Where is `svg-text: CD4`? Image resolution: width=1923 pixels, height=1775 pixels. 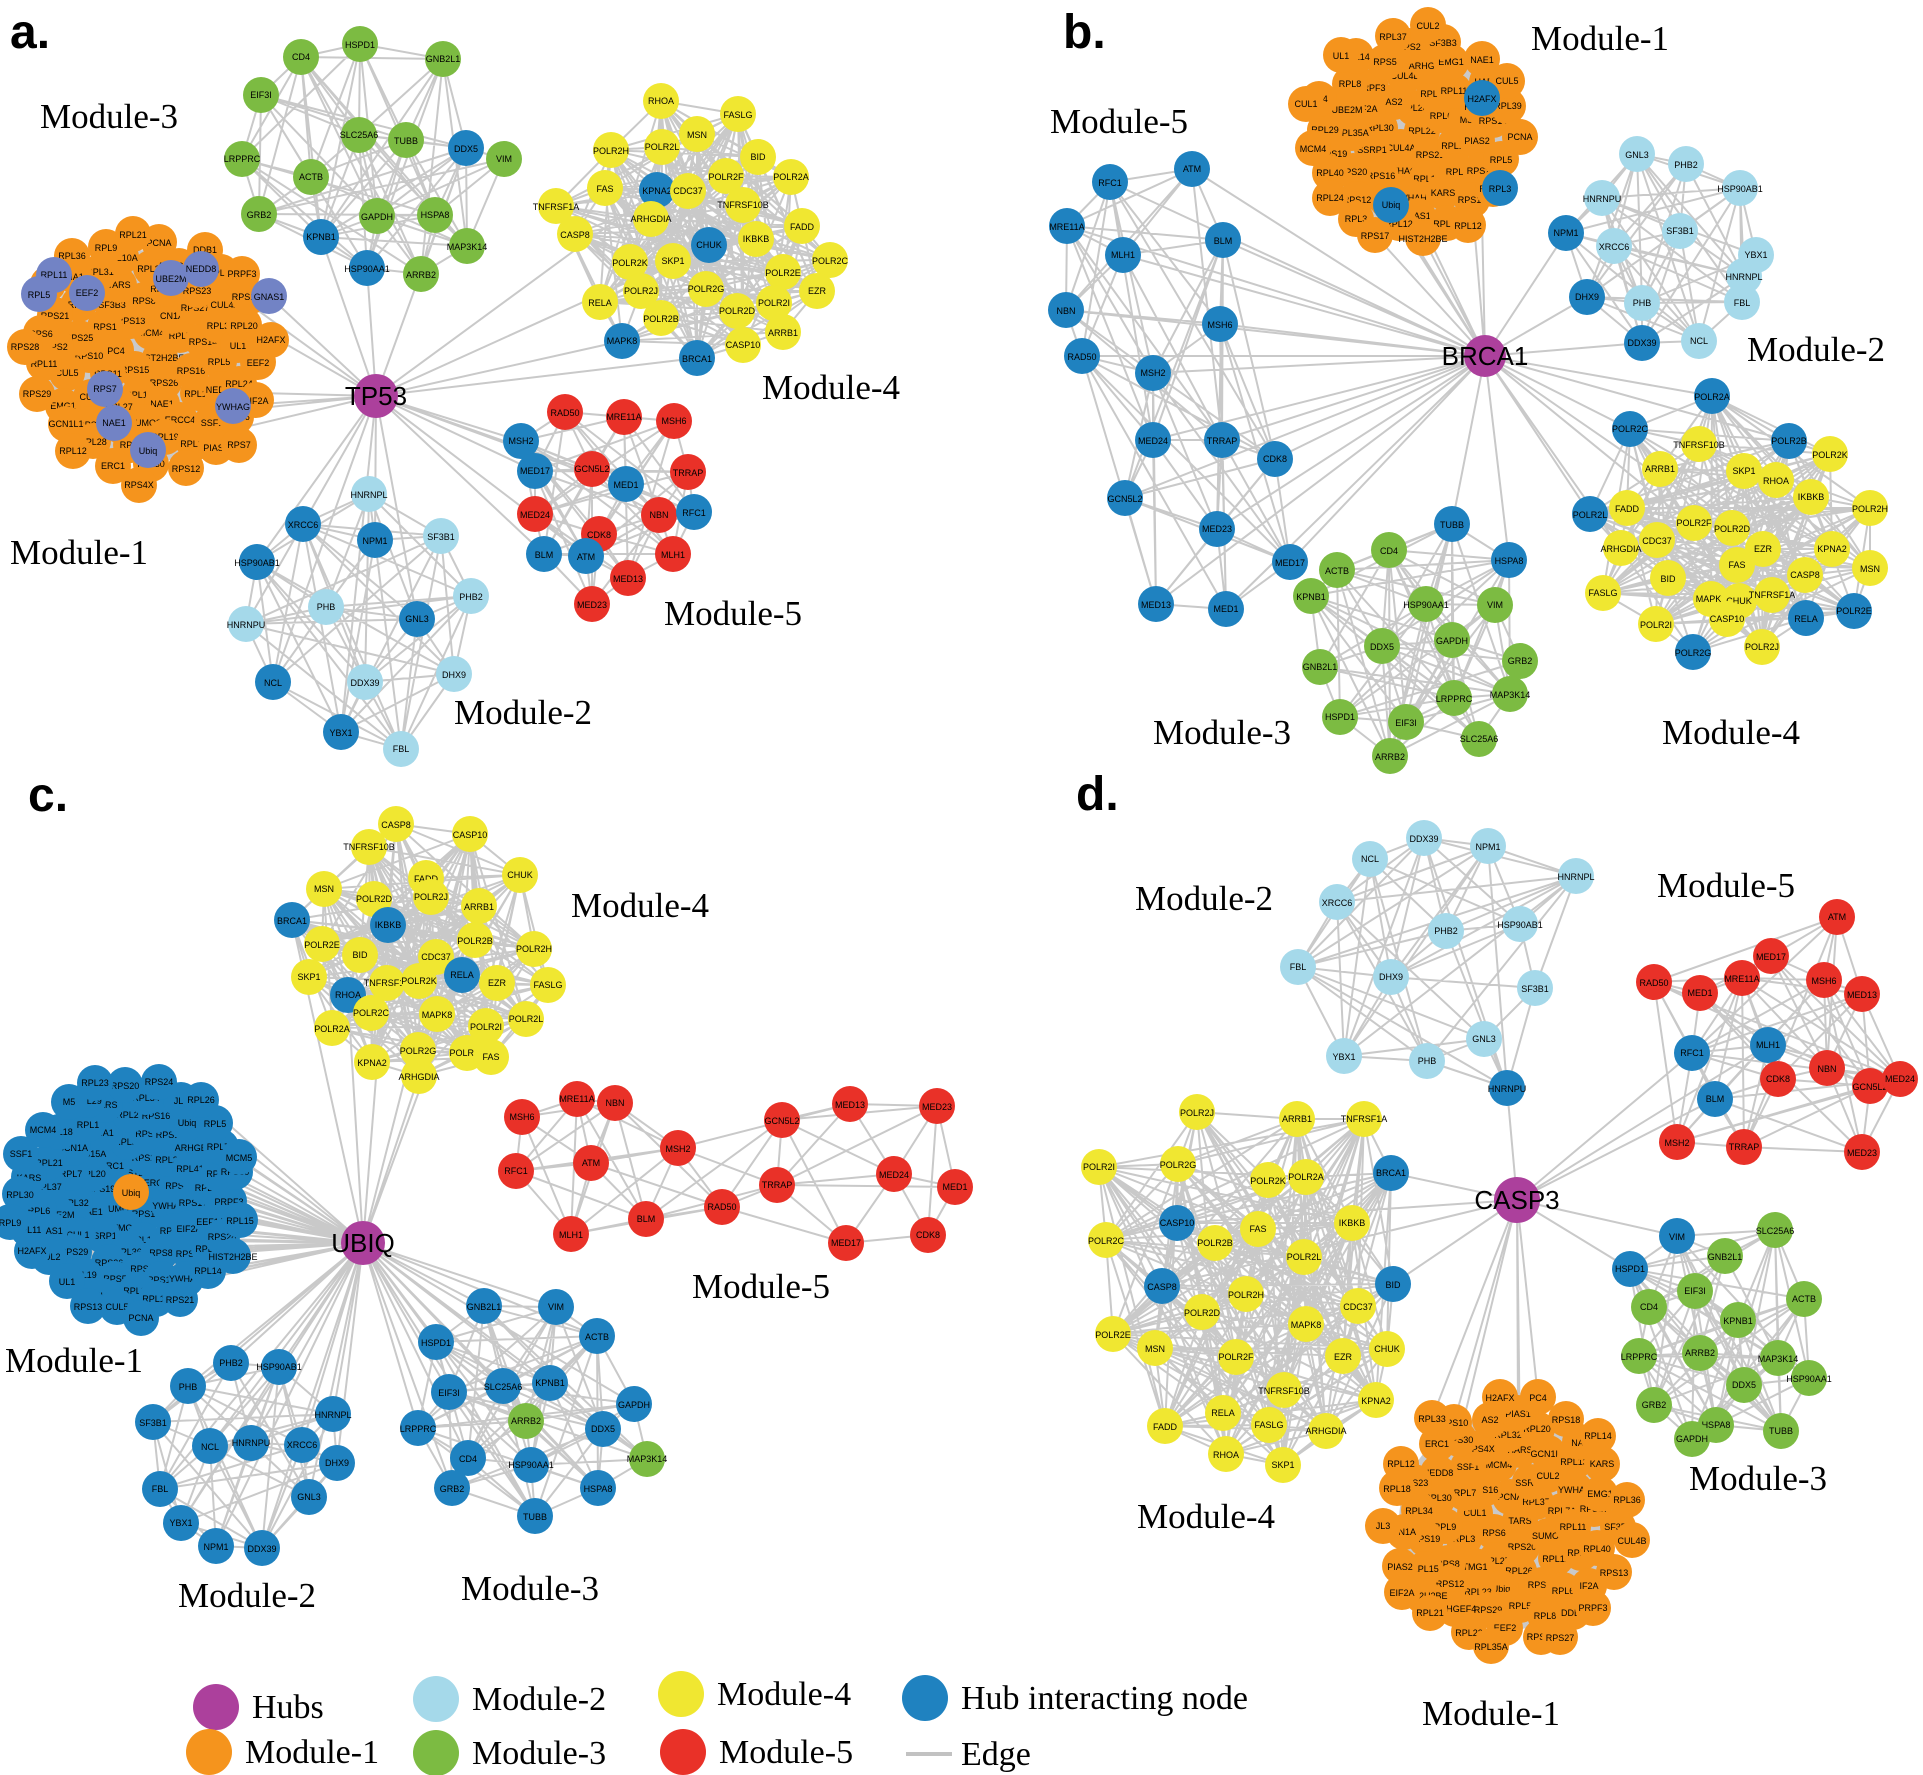 svg-text: CD4 is located at coordinates (1649, 1307).